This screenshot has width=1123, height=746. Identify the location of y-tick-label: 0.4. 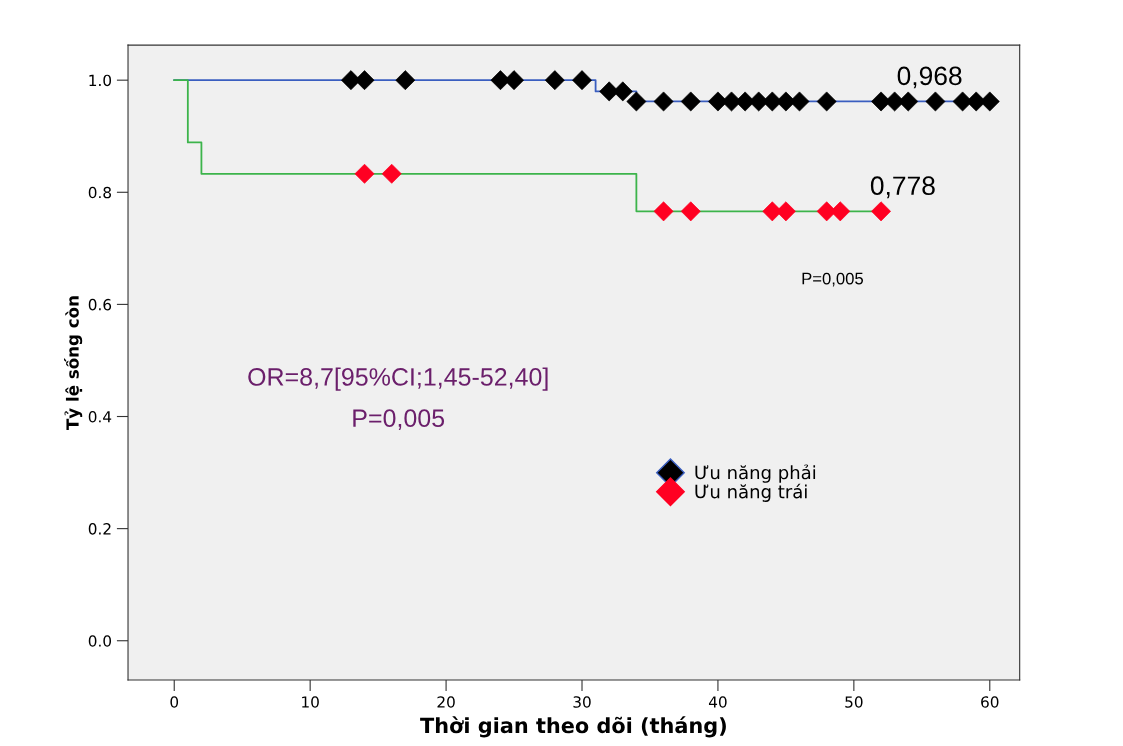
(100, 416).